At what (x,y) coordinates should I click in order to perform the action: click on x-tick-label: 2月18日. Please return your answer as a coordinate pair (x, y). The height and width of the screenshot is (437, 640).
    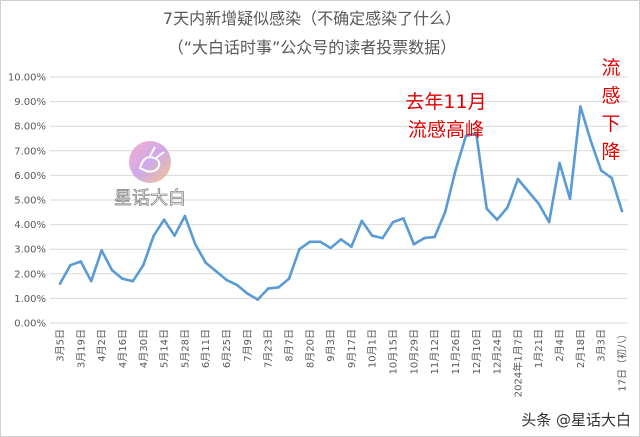
    Looking at the image, I should click on (581, 348).